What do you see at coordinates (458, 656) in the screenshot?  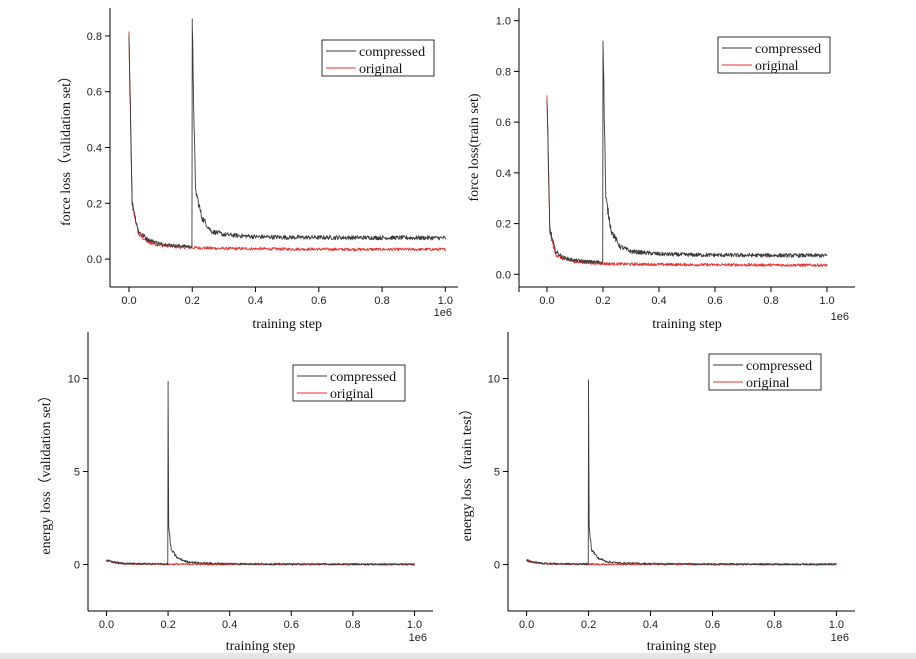 I see `bottom-strip` at bounding box center [458, 656].